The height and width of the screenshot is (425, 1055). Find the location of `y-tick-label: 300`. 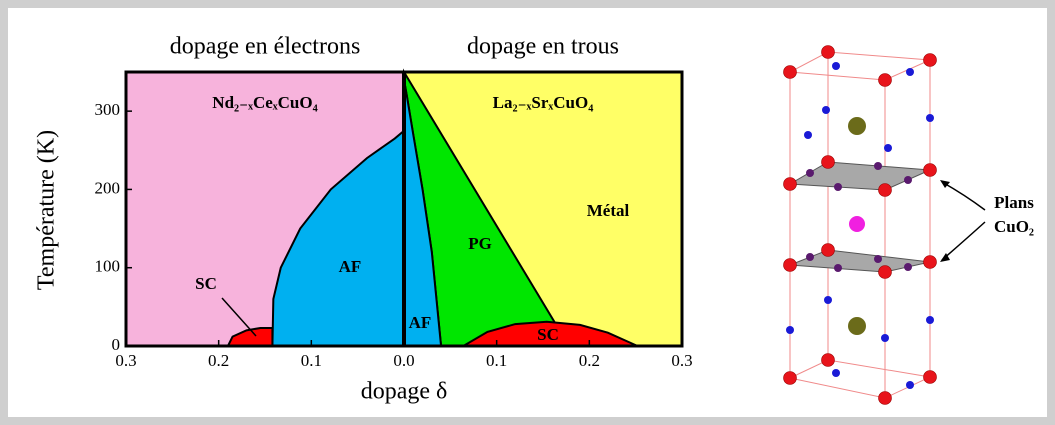

y-tick-label: 300 is located at coordinates (108, 109).